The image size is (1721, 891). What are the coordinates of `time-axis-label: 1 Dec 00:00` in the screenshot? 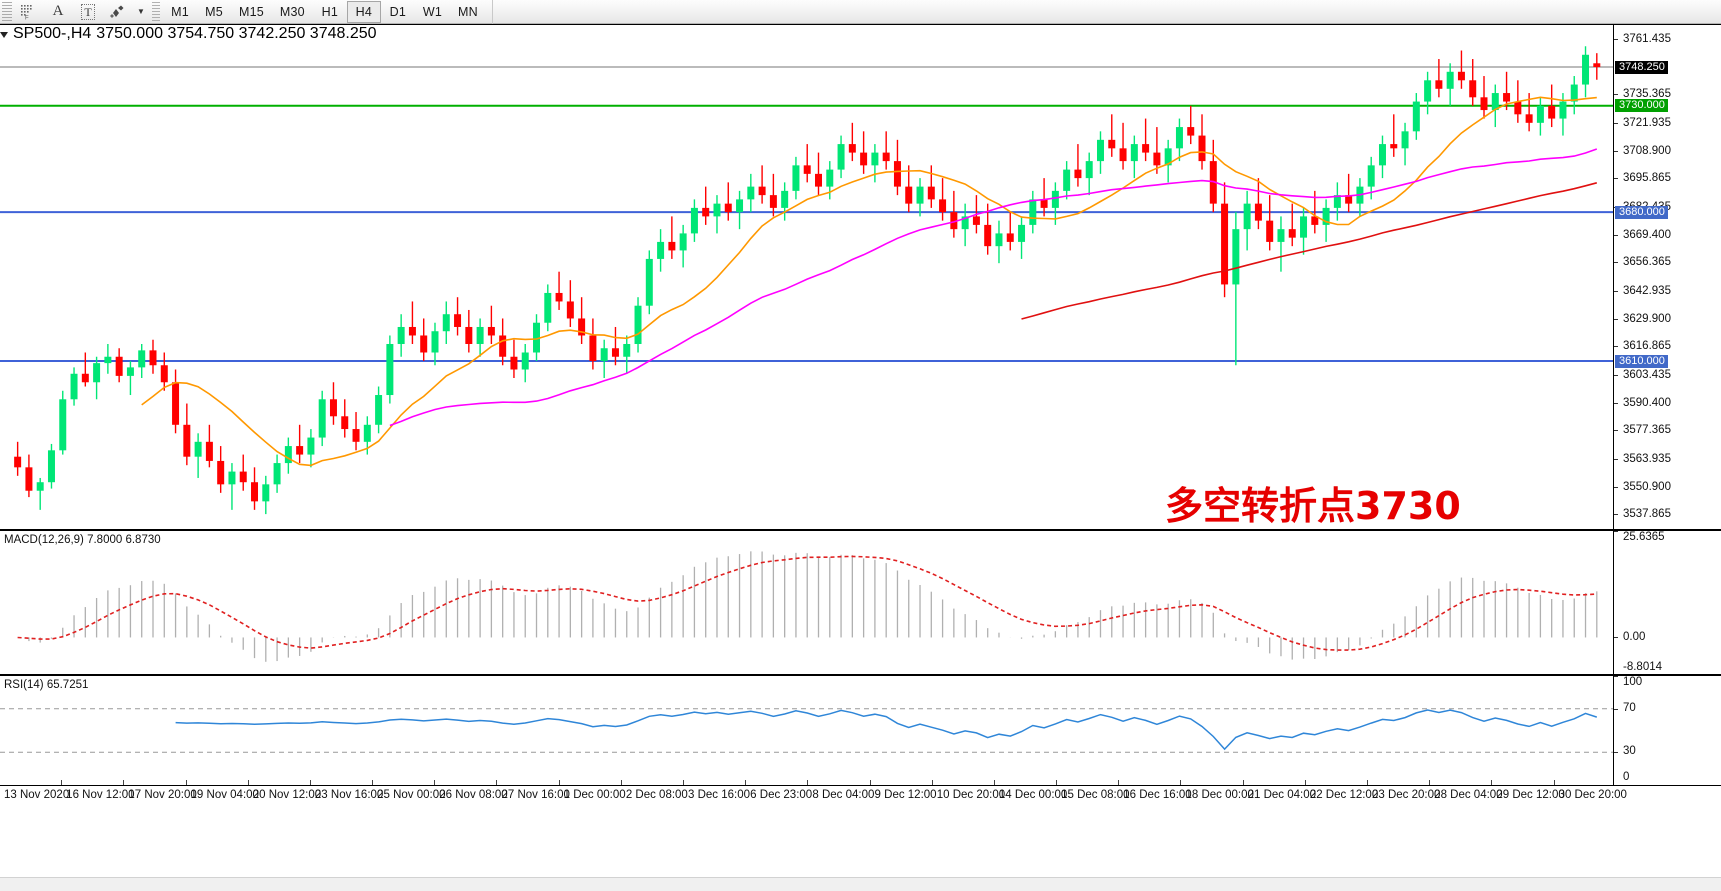 It's located at (594, 795).